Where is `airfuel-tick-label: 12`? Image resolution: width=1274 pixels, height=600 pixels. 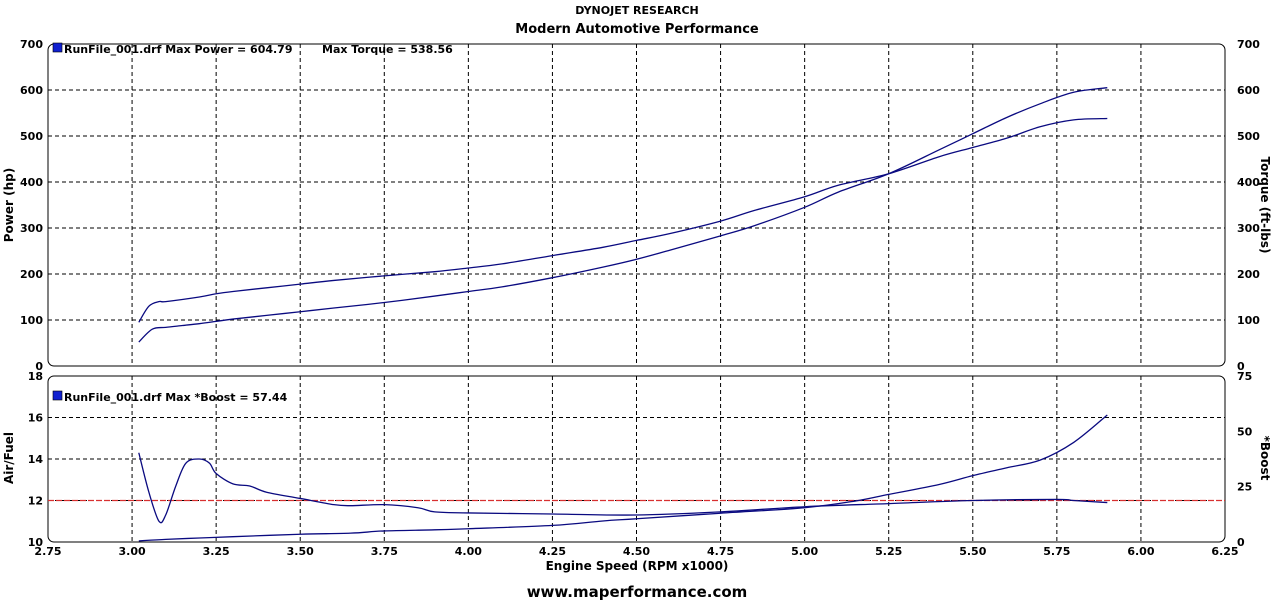 airfuel-tick-label: 12 is located at coordinates (35, 501).